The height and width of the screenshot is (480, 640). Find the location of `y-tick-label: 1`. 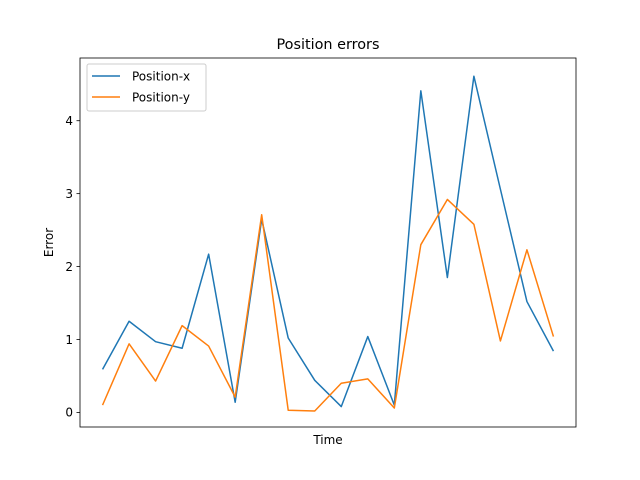

y-tick-label: 1 is located at coordinates (69, 340).